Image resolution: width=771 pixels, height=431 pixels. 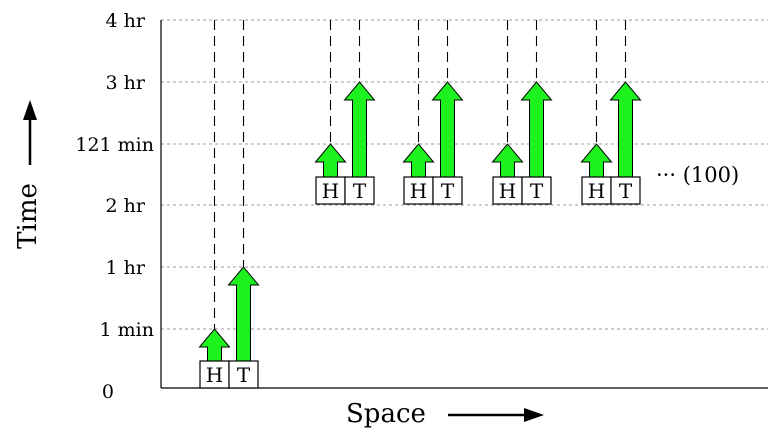 I want to click on y-tick-3-hr: 3 hr, so click(x=126, y=83).